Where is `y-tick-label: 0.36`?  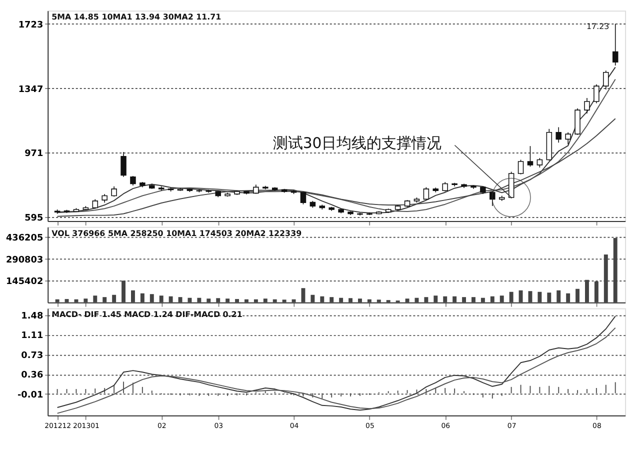
y-tick-label: 0.36 is located at coordinates (32, 375).